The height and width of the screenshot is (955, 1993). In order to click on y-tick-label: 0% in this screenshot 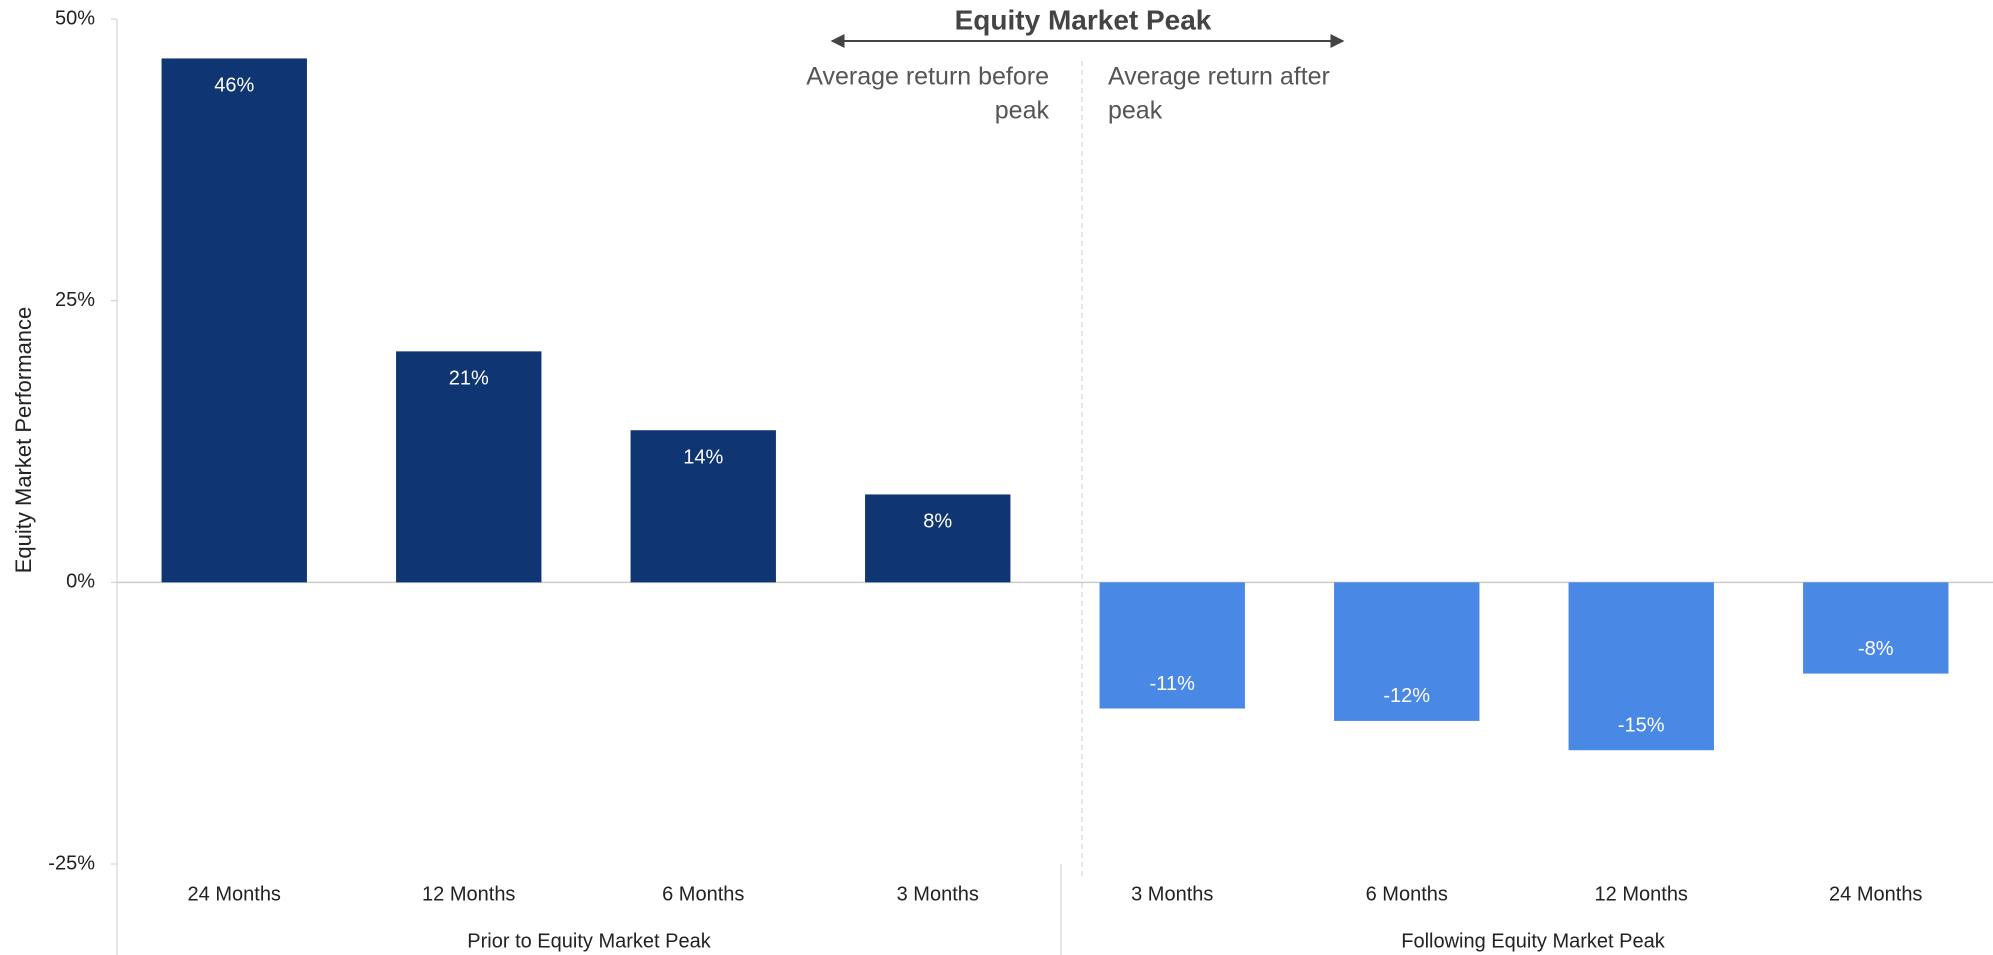, I will do `click(80, 582)`.